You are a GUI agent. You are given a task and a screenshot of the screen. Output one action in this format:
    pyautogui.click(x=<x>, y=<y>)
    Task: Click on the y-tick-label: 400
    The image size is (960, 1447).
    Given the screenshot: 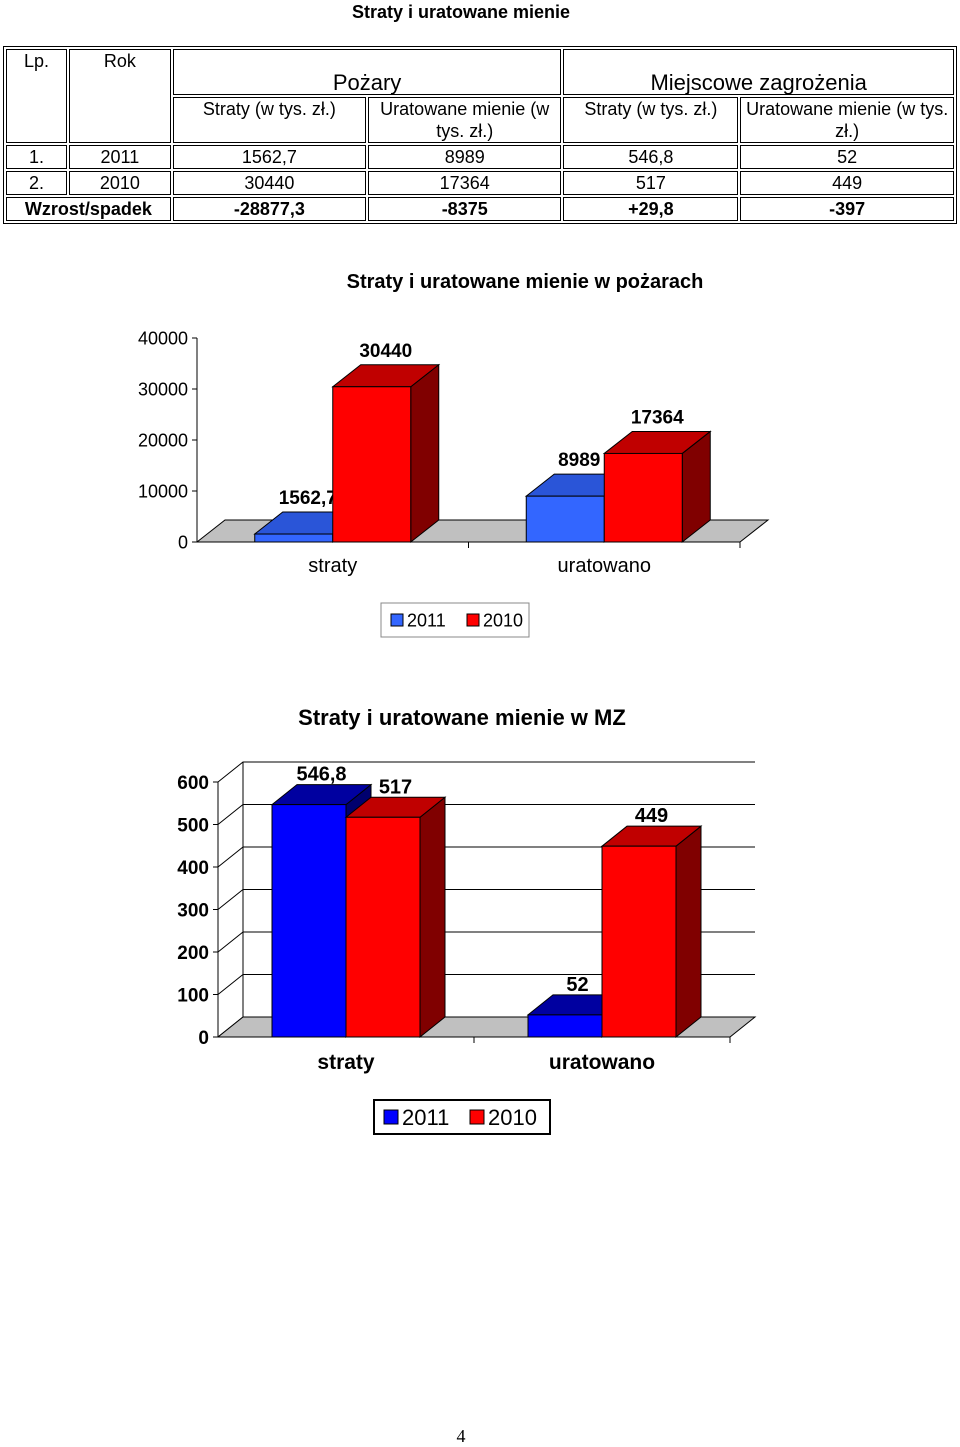 What is the action you would take?
    pyautogui.click(x=193, y=868)
    